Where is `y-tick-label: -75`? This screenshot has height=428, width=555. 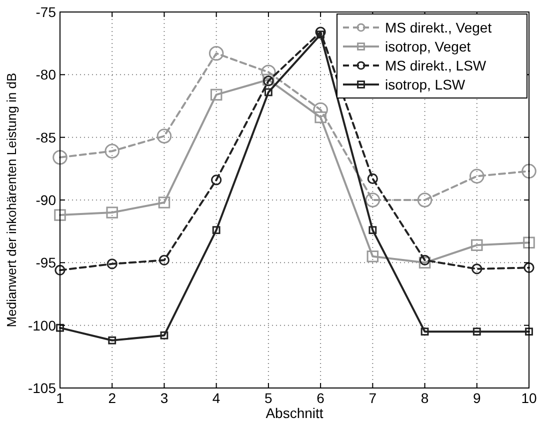 y-tick-label: -75 is located at coordinates (46, 12).